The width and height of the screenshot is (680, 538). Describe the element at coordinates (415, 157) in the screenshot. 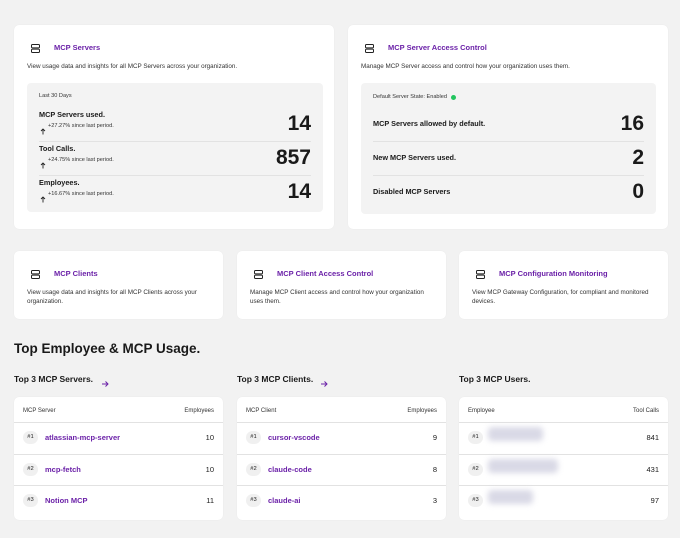

I see `stat-label: New MCP Servers used.` at that location.